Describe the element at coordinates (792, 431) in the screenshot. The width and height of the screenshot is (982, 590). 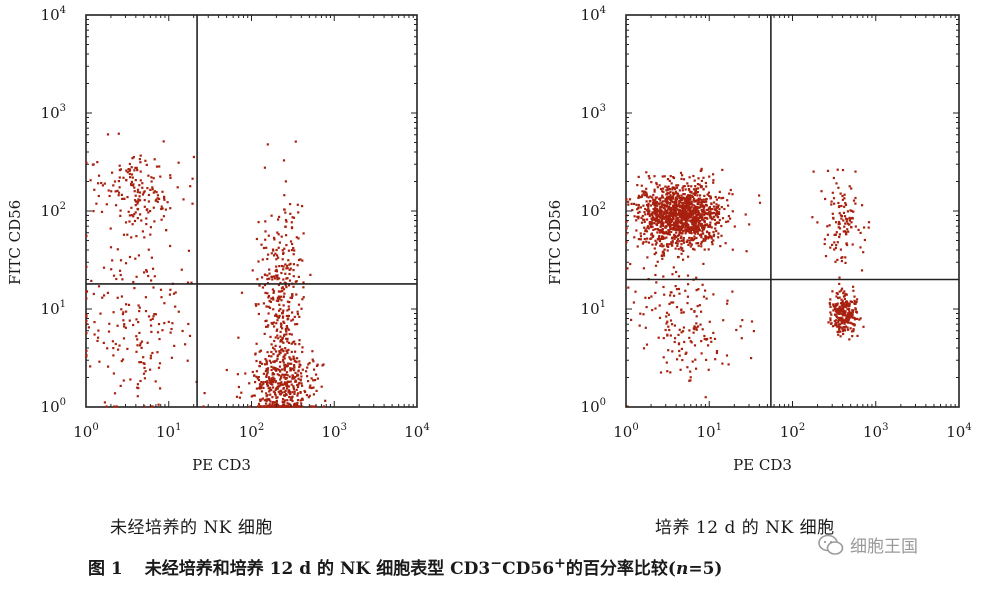
I see `x-tick-label: 10²` at that location.